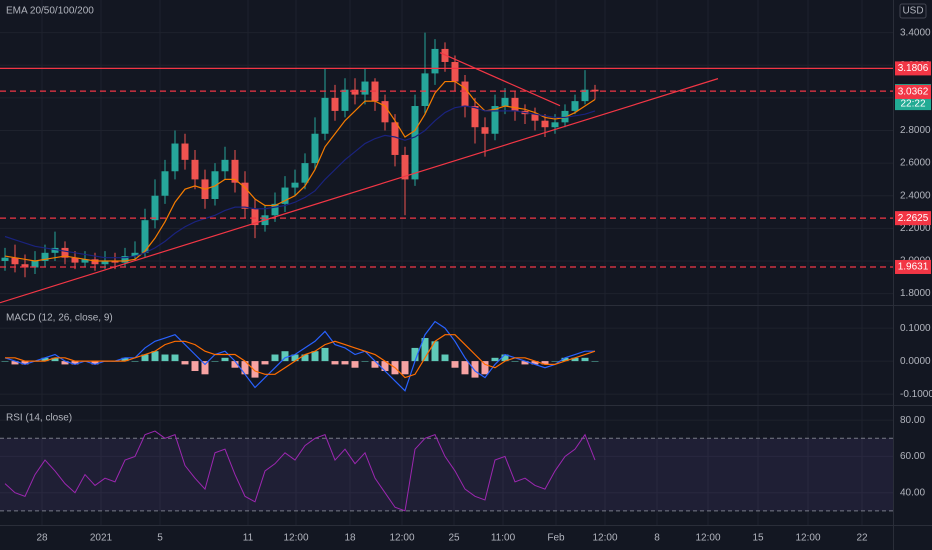 Image resolution: width=932 pixels, height=550 pixels. I want to click on x-tick-label: 8, so click(657, 538).